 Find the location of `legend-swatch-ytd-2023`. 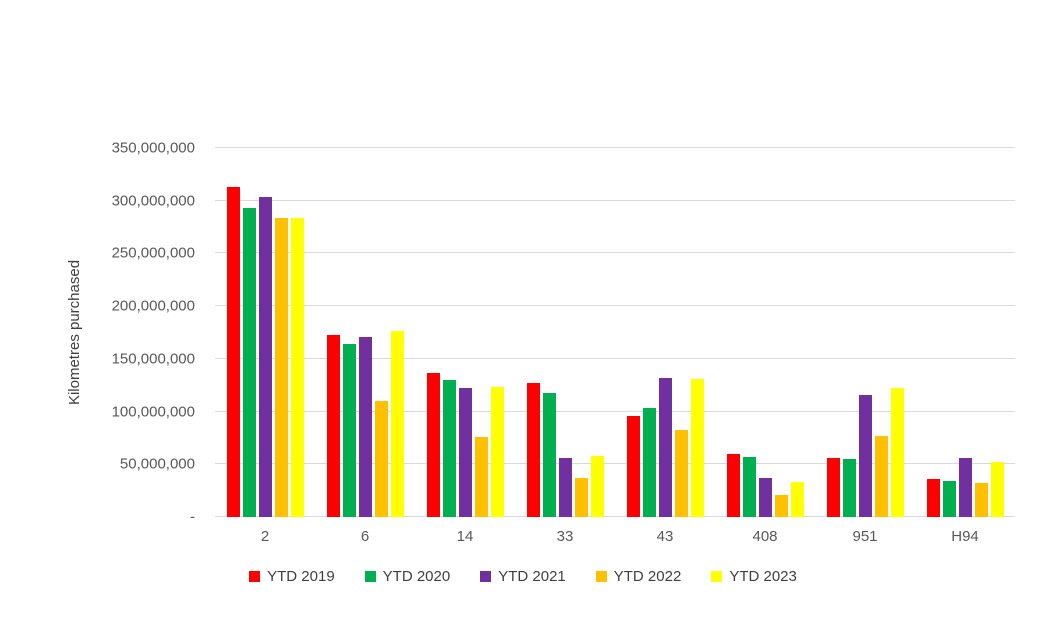

legend-swatch-ytd-2023 is located at coordinates (717, 576).